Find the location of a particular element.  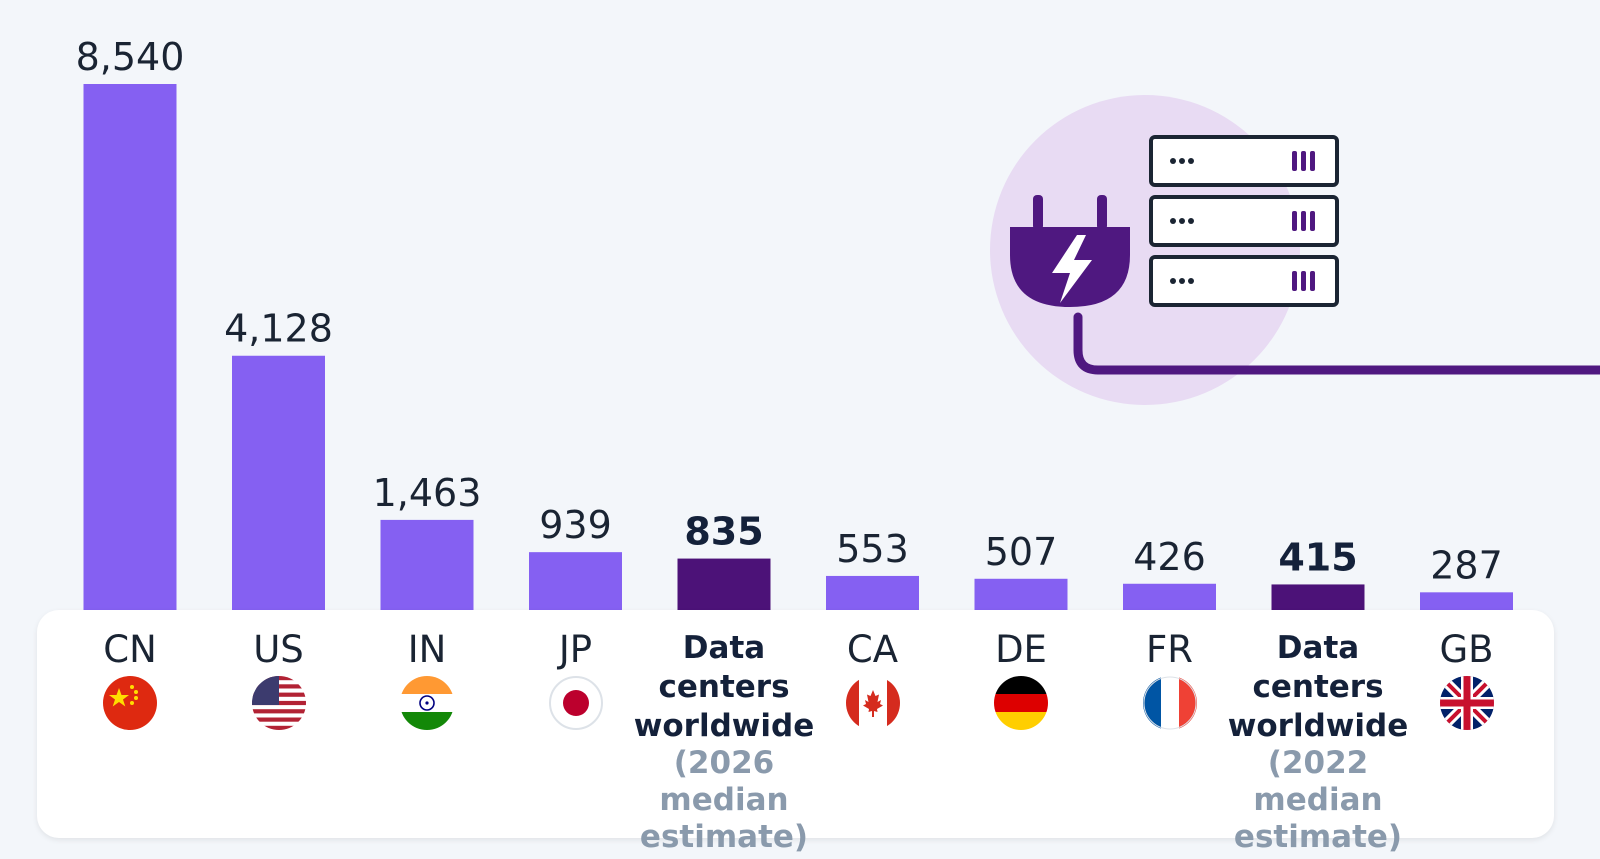

power-plug-server-icon is located at coordinates (1290, 257).